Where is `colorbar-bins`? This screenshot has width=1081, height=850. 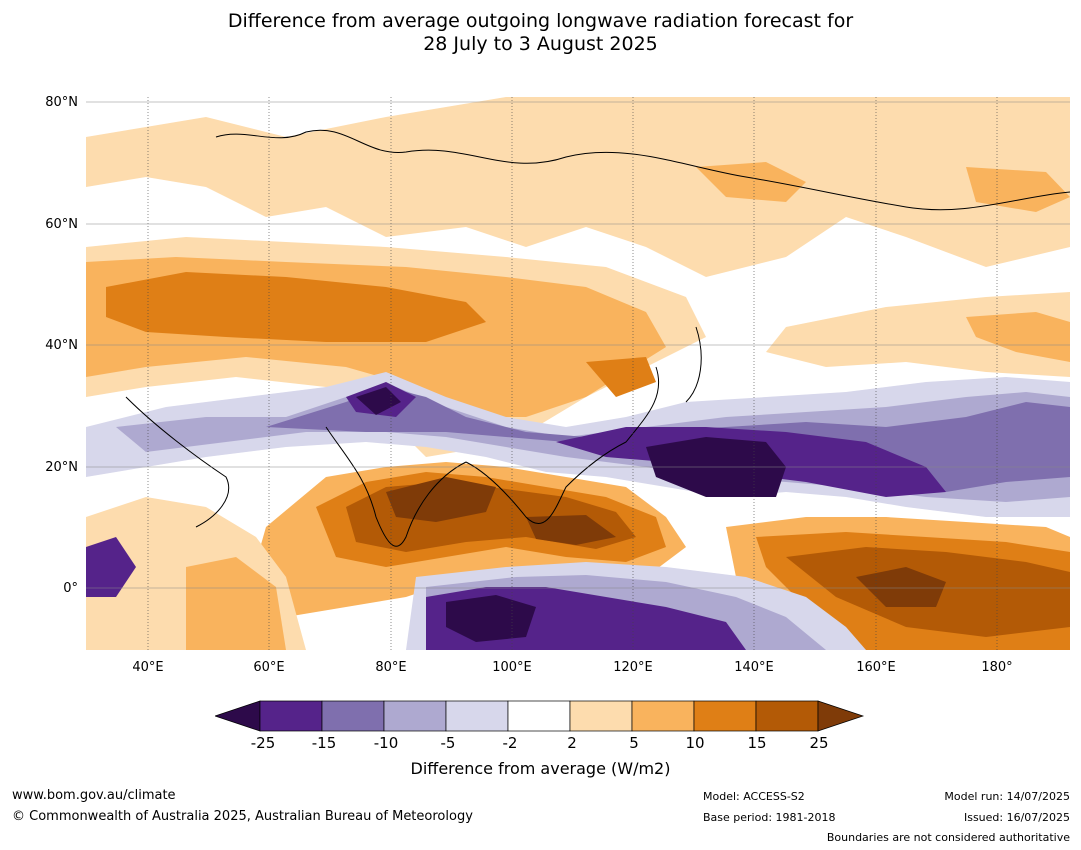 colorbar-bins is located at coordinates (540, 716).